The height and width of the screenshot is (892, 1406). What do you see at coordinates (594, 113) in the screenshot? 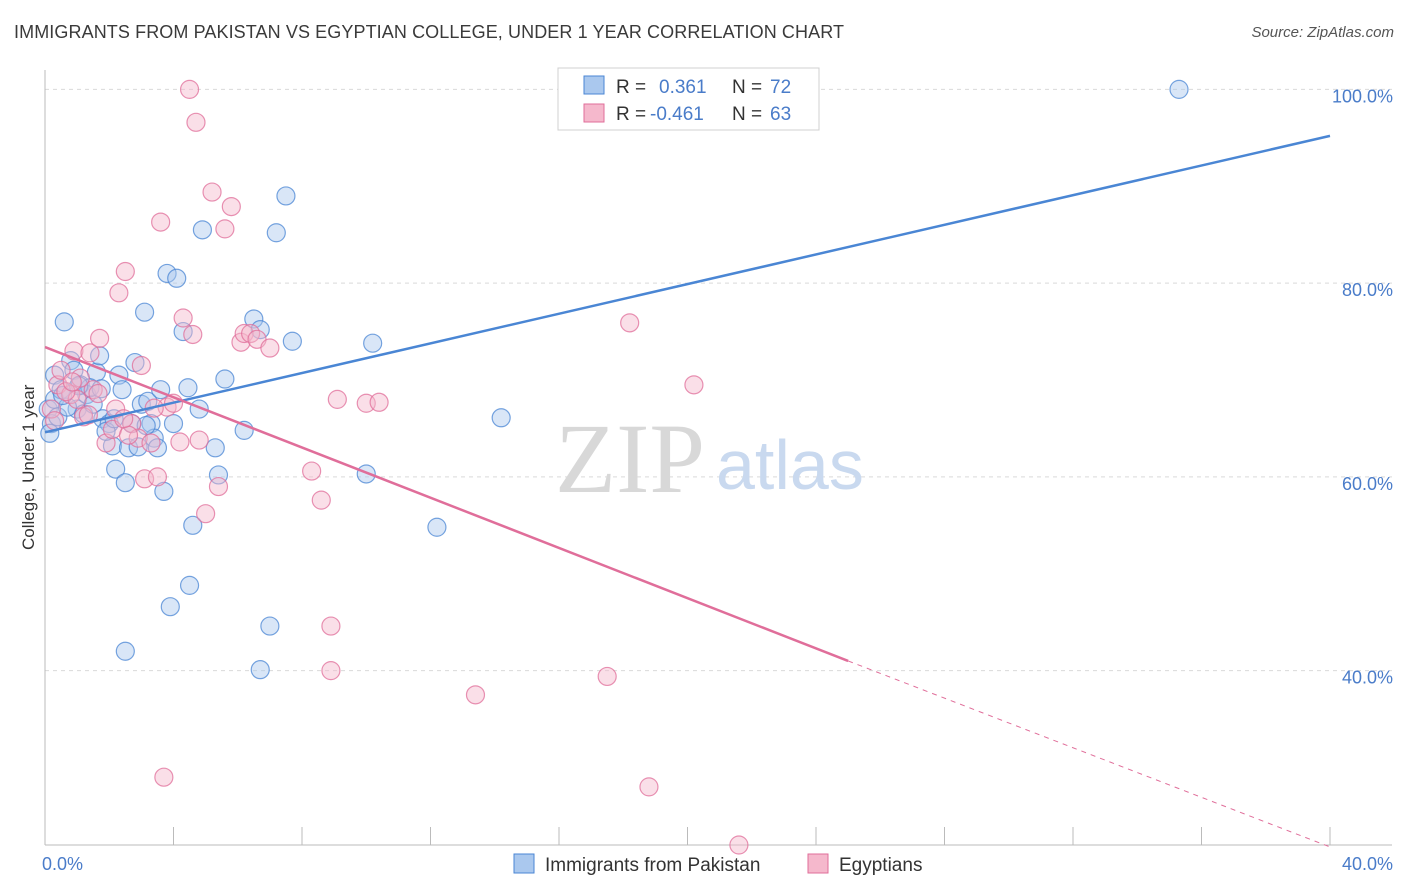
I see `legend-swatch-egyptians` at bounding box center [594, 113].